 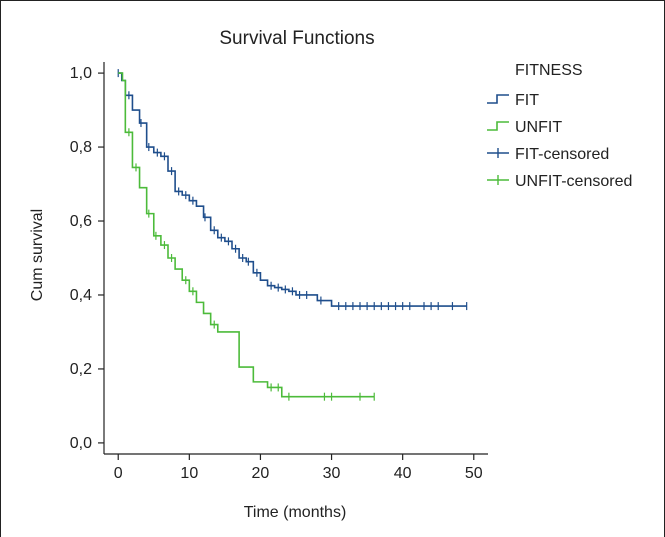 I want to click on y-tick-label: 0,8, so click(x=81, y=147).